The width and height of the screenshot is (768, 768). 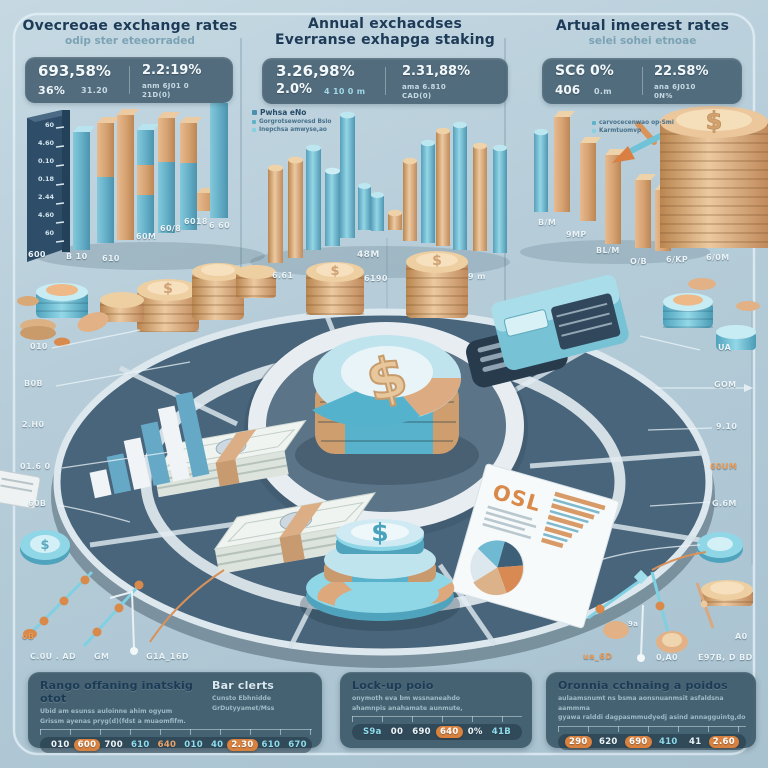 I want to click on left-callout: 60B, so click(x=37, y=503).